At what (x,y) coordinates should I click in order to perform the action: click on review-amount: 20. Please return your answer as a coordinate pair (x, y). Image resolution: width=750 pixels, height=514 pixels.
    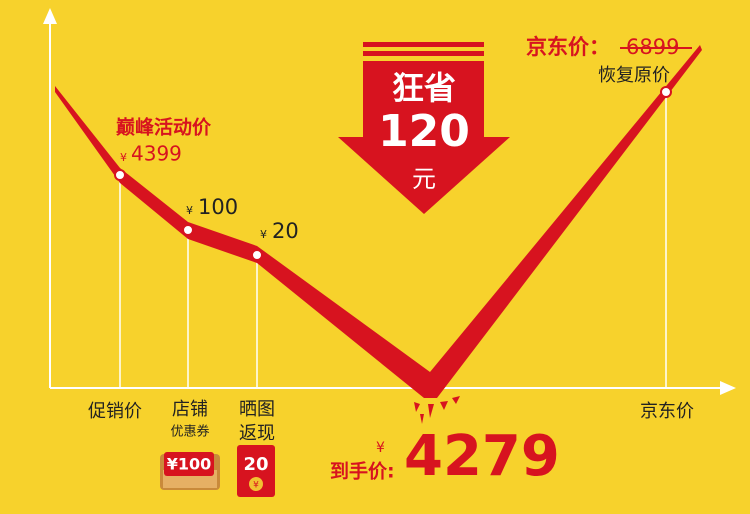
    Looking at the image, I should click on (285, 231).